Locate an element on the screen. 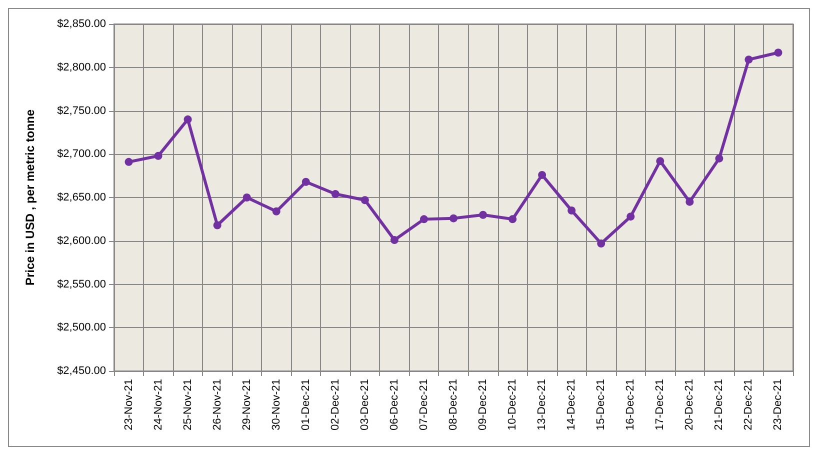 This screenshot has height=453, width=818. y-tick-label: $2,600.00 is located at coordinates (81, 240).